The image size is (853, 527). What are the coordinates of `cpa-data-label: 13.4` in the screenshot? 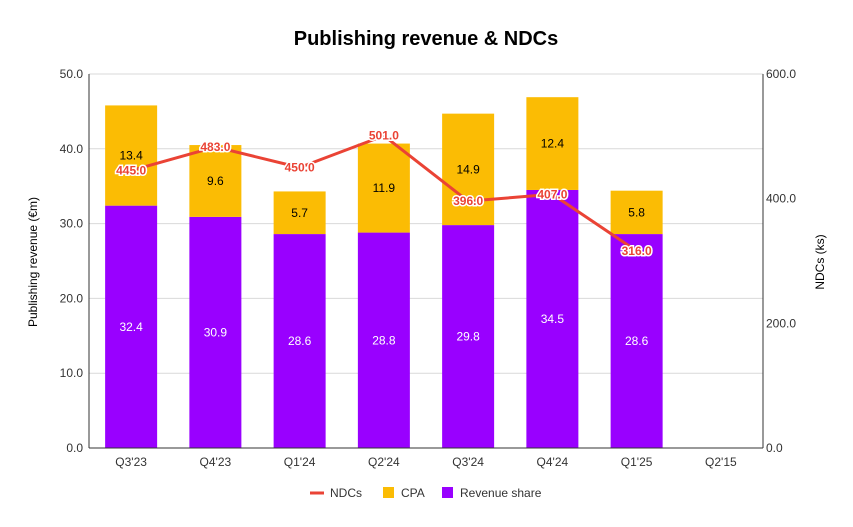 It's located at (131, 156).